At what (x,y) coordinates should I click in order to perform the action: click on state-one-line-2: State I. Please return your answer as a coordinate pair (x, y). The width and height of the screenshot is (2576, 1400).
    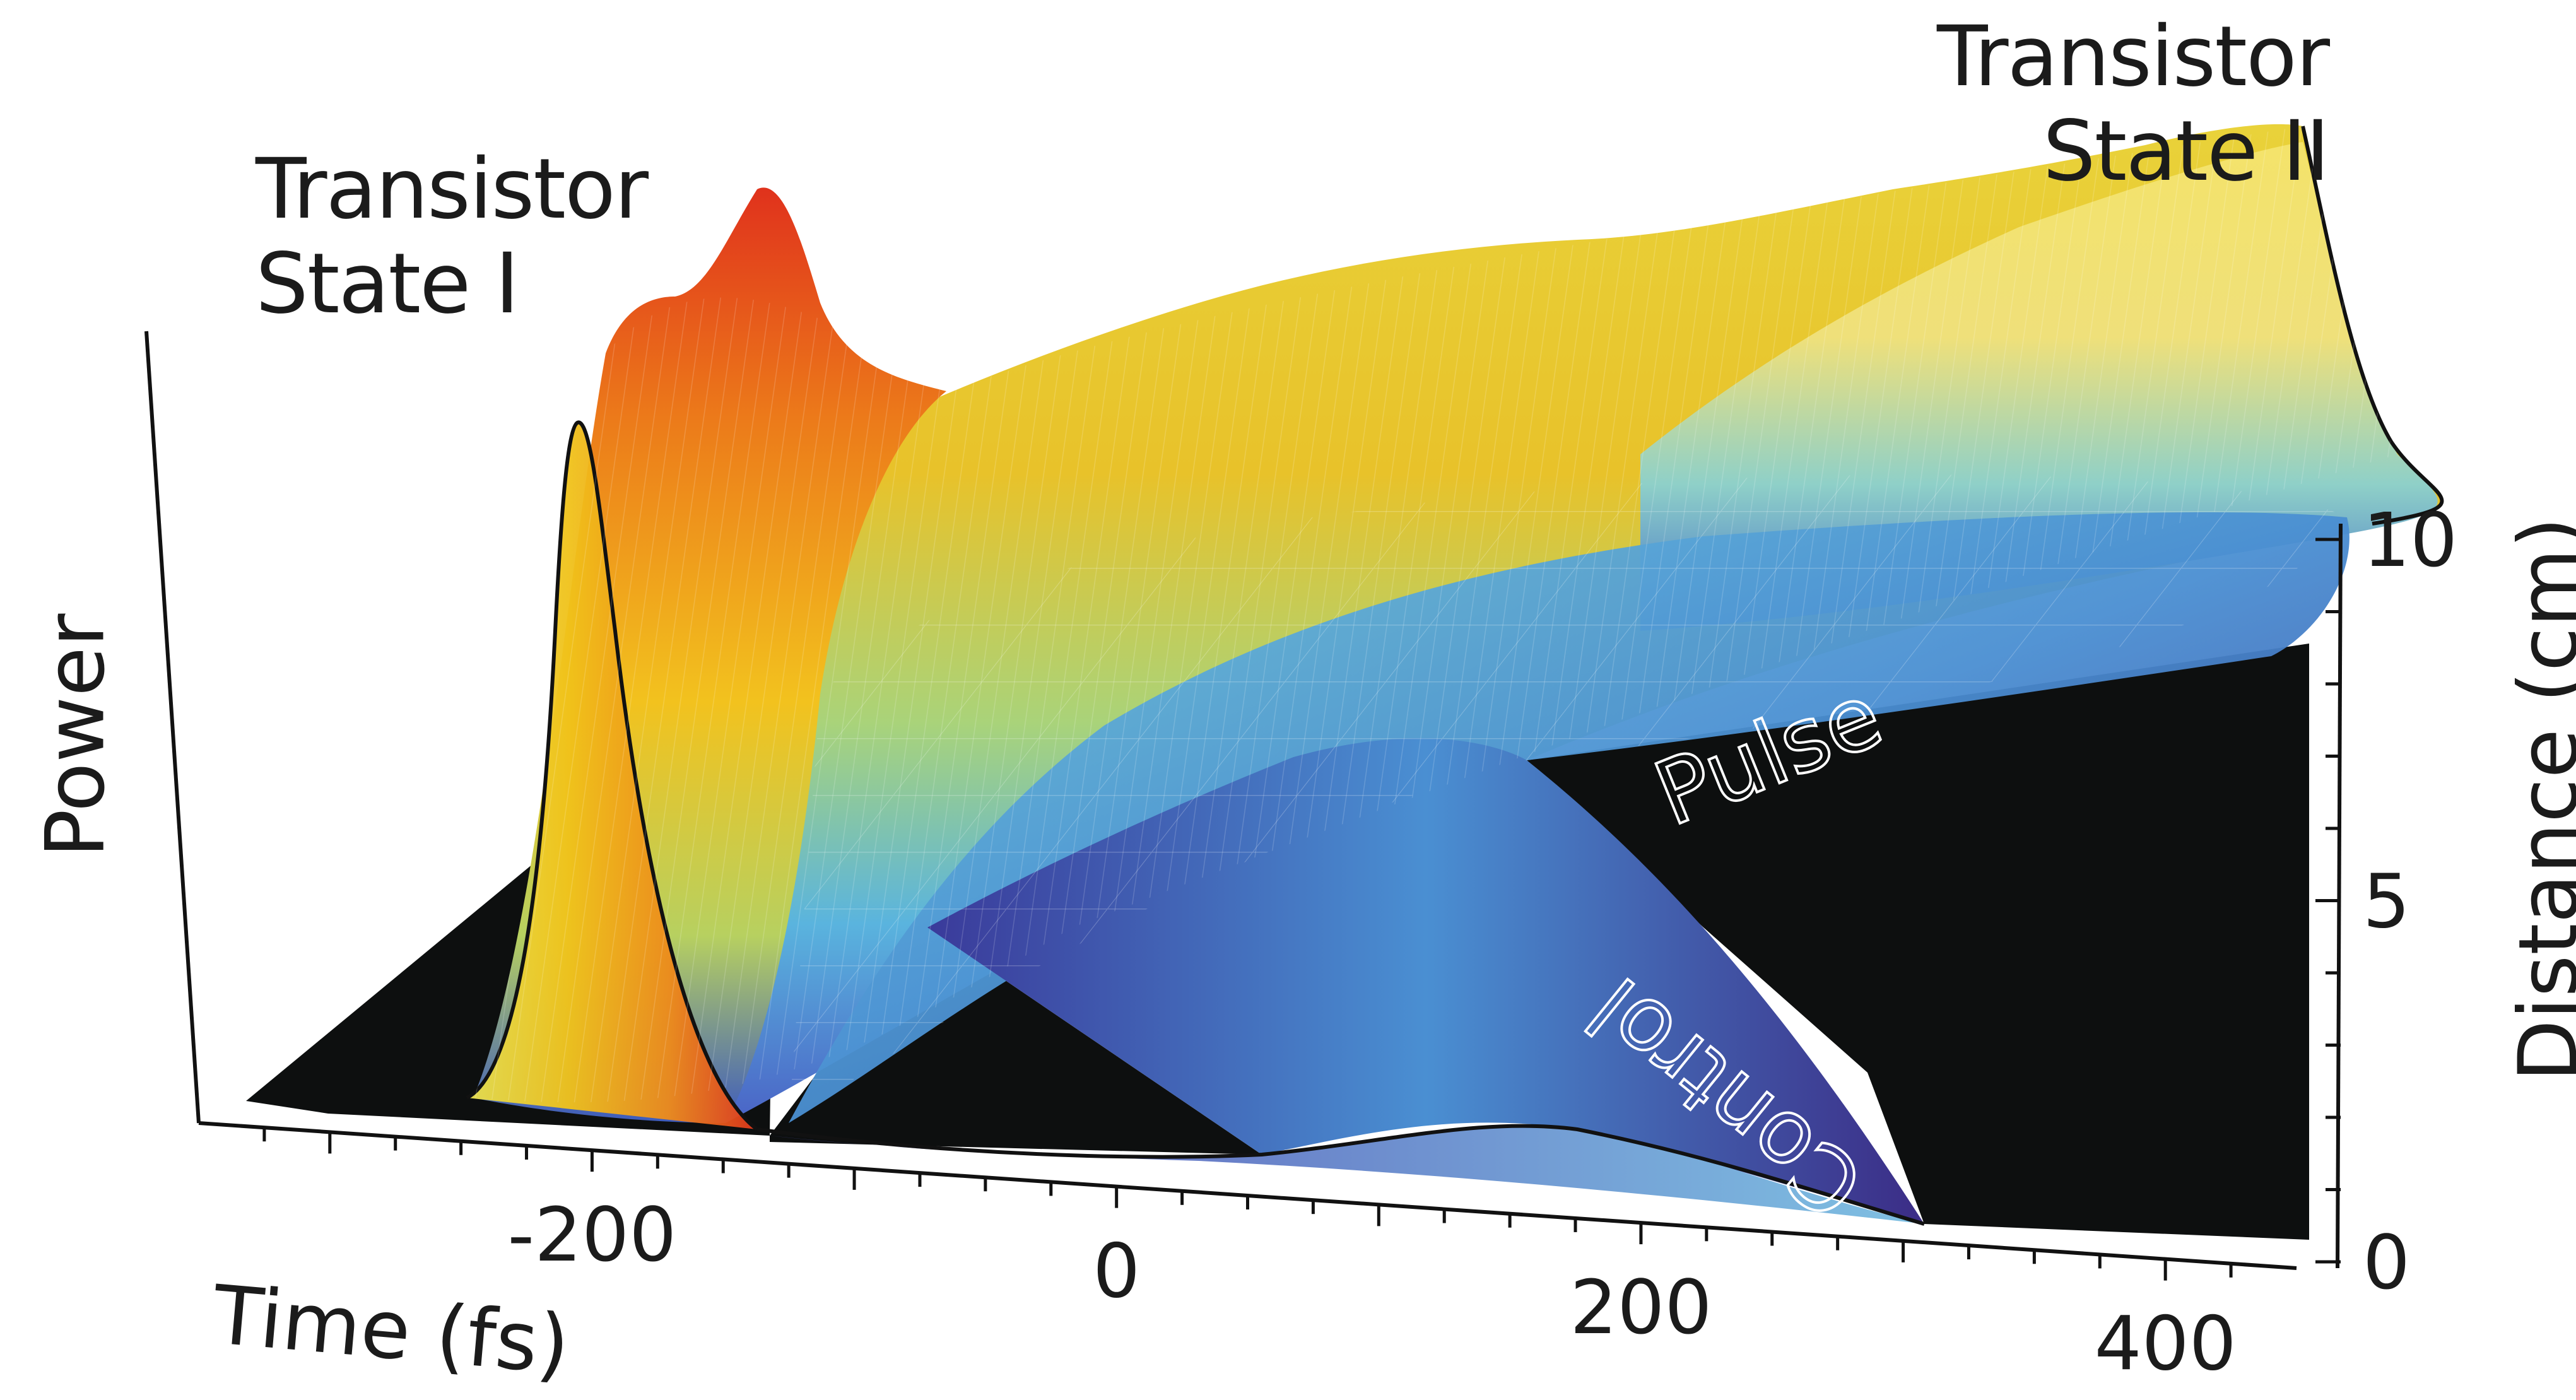
    Looking at the image, I should click on (387, 283).